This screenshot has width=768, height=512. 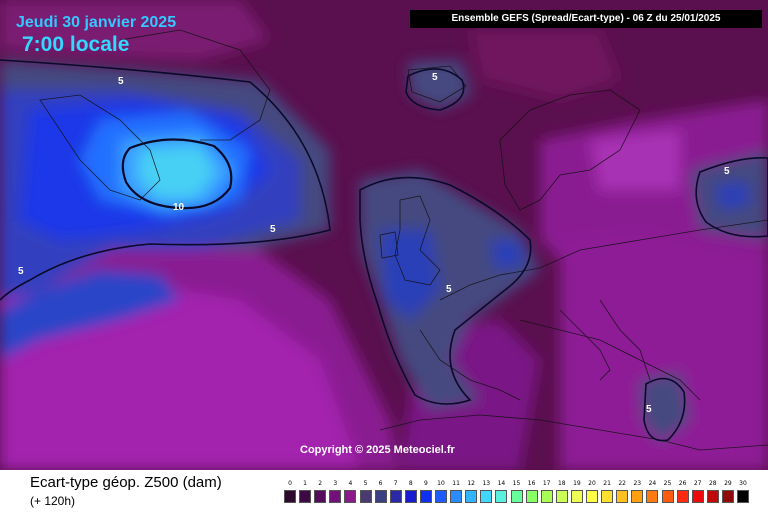 I want to click on legend-tick-label: 10, so click(x=441, y=483).